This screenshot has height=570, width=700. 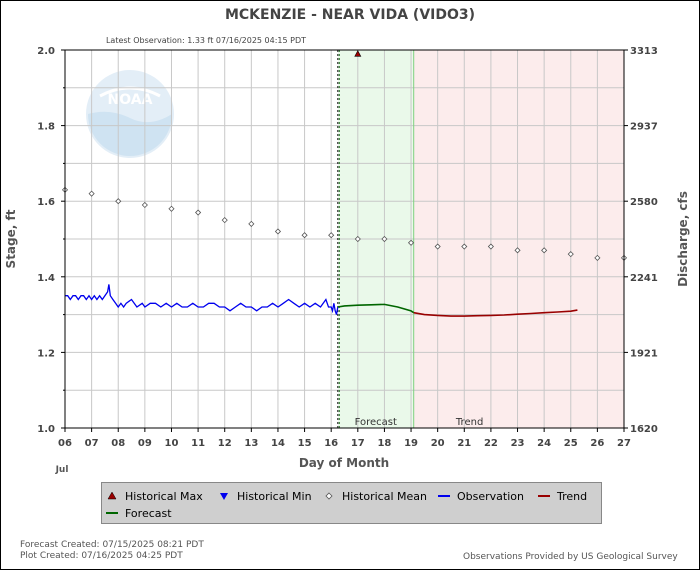 I want to click on noaa-logo-text: NOAA, so click(x=130, y=100).